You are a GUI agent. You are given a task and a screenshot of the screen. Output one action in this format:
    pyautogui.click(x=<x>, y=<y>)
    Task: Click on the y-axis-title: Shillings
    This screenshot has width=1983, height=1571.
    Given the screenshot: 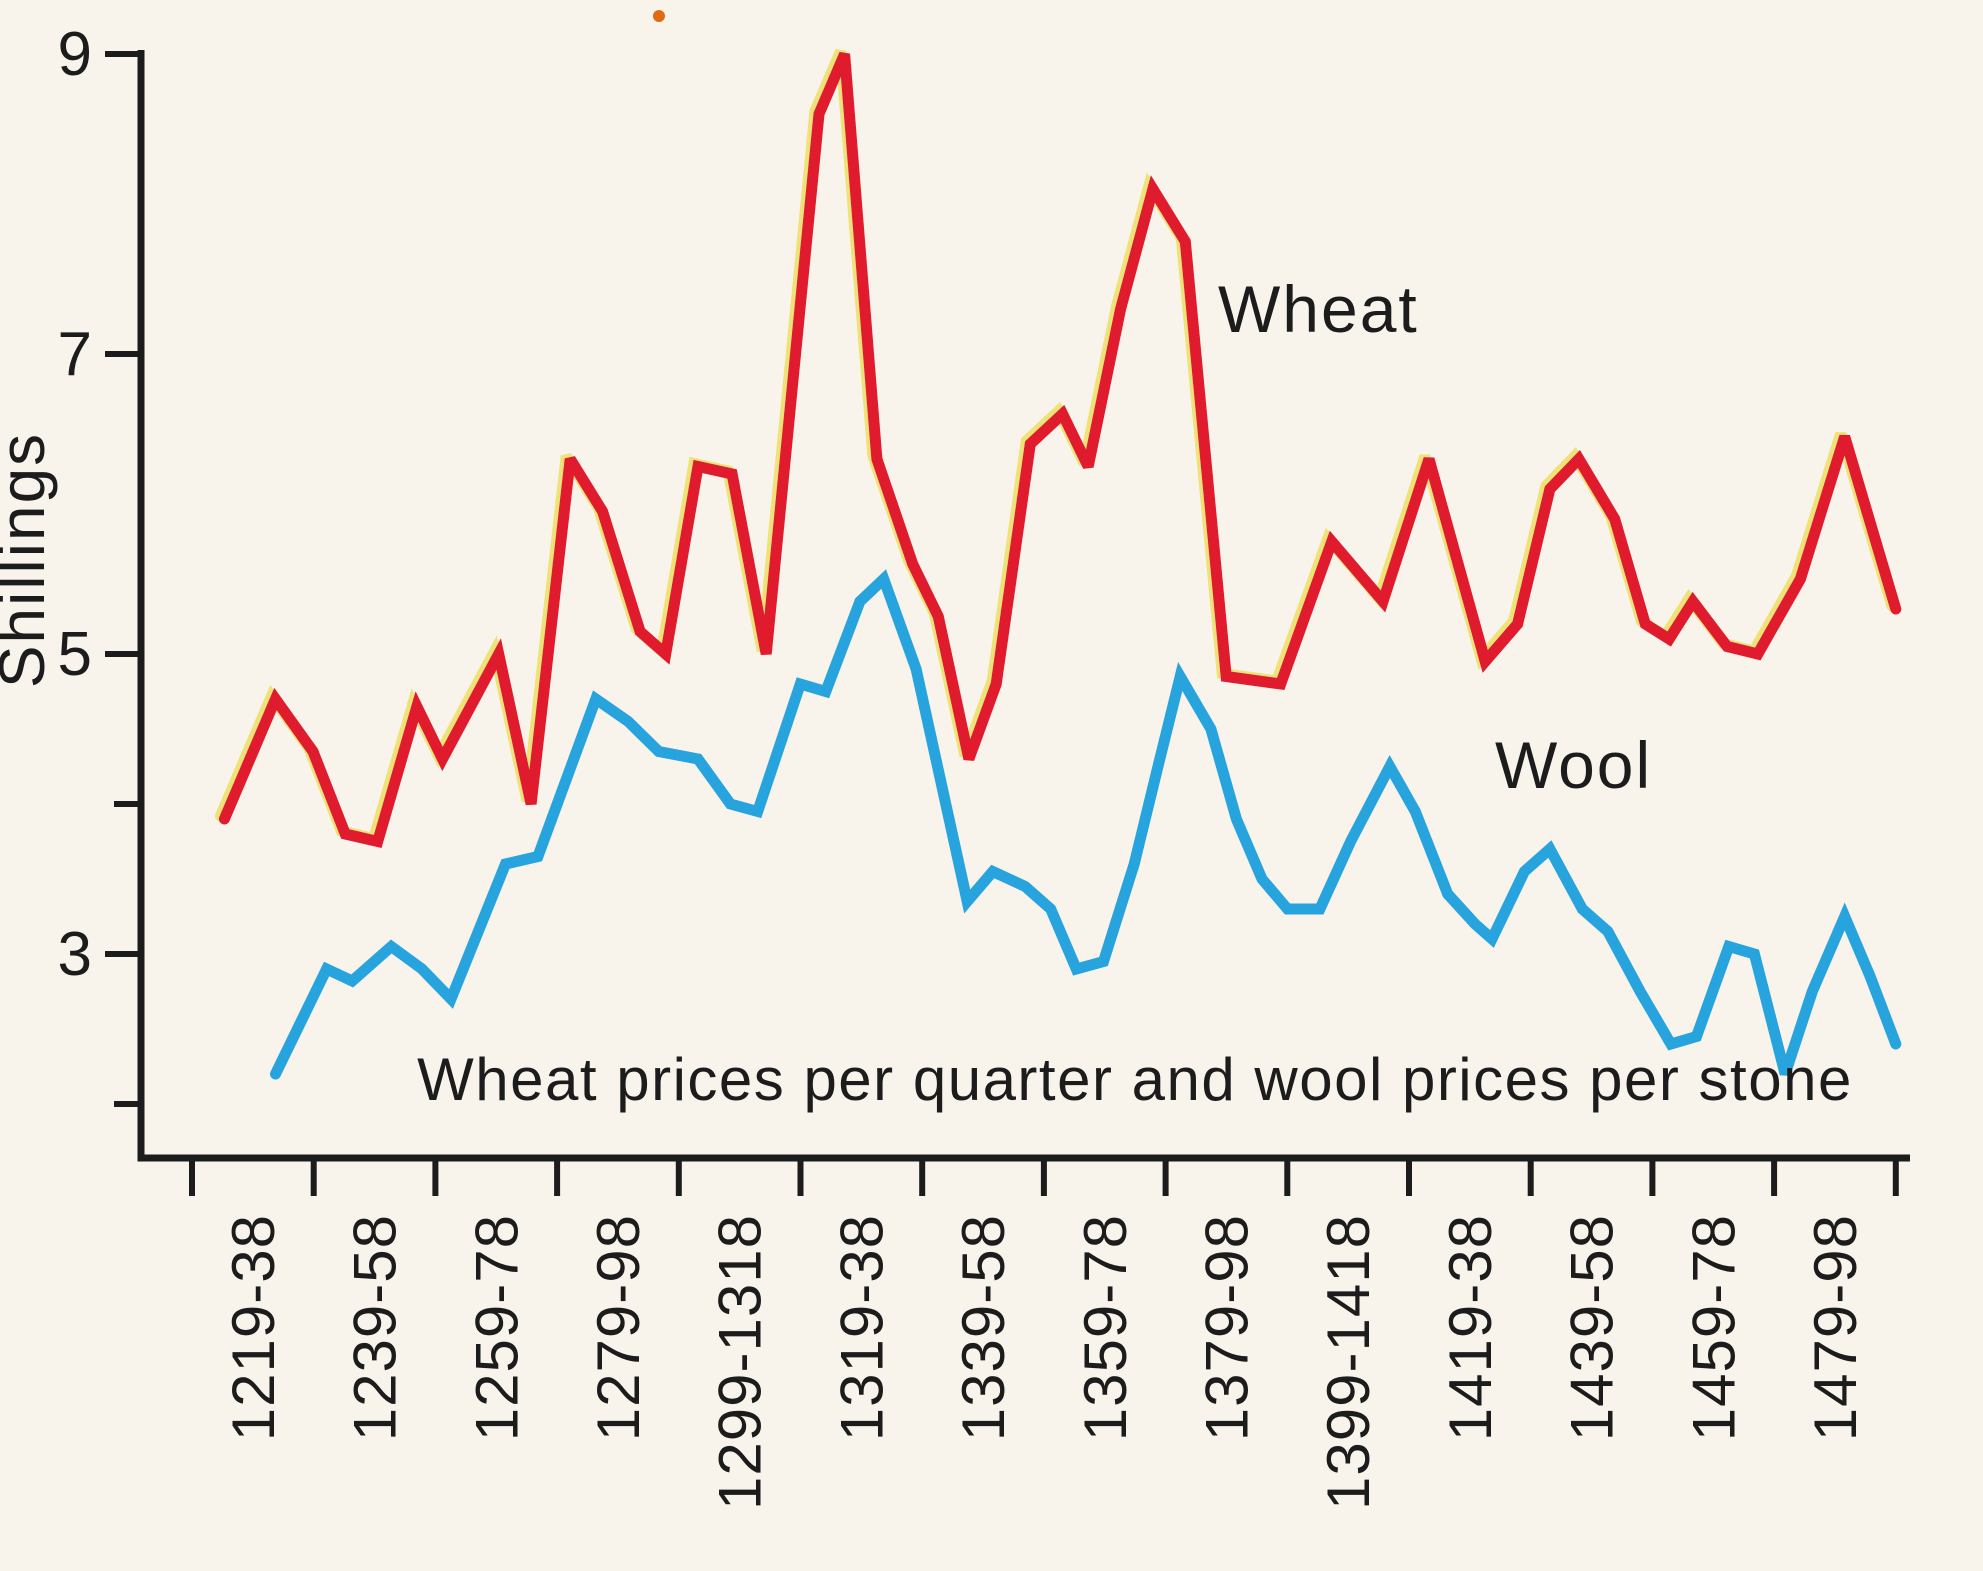 What is the action you would take?
    pyautogui.click(x=29, y=560)
    